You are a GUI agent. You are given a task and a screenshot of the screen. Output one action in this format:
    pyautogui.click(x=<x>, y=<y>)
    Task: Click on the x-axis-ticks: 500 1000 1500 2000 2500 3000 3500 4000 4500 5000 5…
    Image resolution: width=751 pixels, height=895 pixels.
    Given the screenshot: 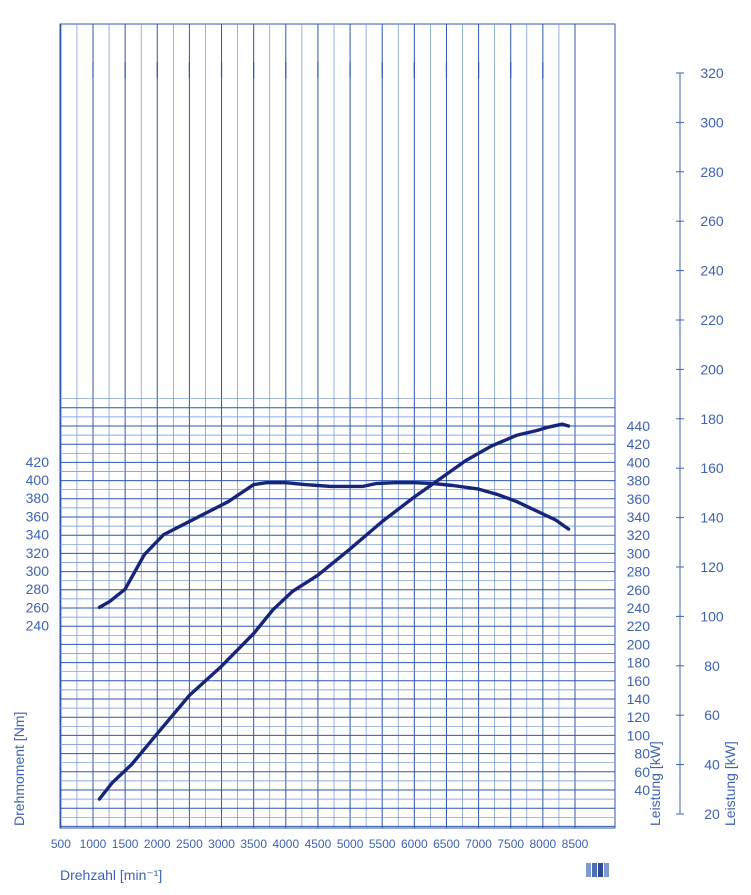 What is the action you would take?
    pyautogui.click(x=320, y=844)
    